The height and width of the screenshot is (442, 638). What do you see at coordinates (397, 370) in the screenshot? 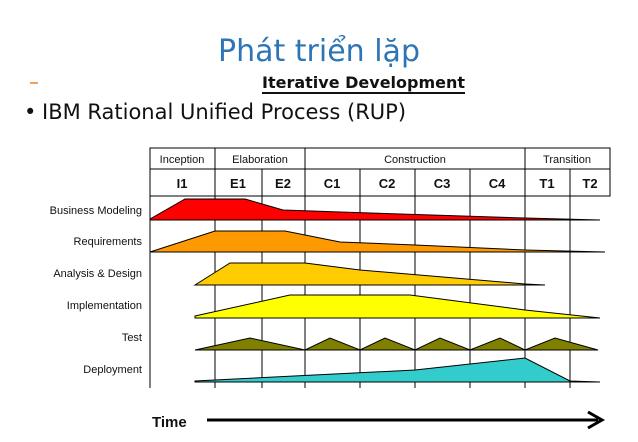
I see `deployment-effort-shape` at bounding box center [397, 370].